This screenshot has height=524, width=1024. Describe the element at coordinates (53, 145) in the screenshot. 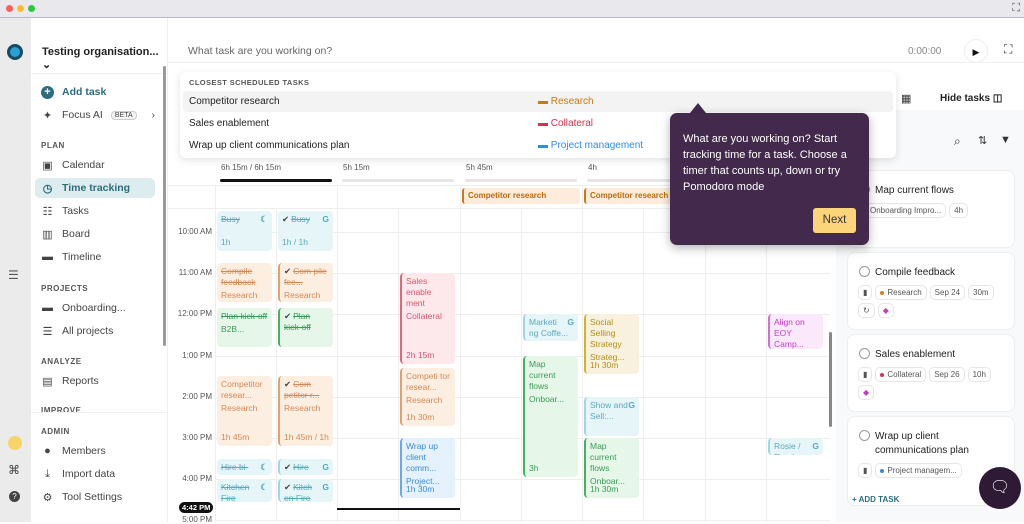

I see `section-plan: PLAN` at that location.